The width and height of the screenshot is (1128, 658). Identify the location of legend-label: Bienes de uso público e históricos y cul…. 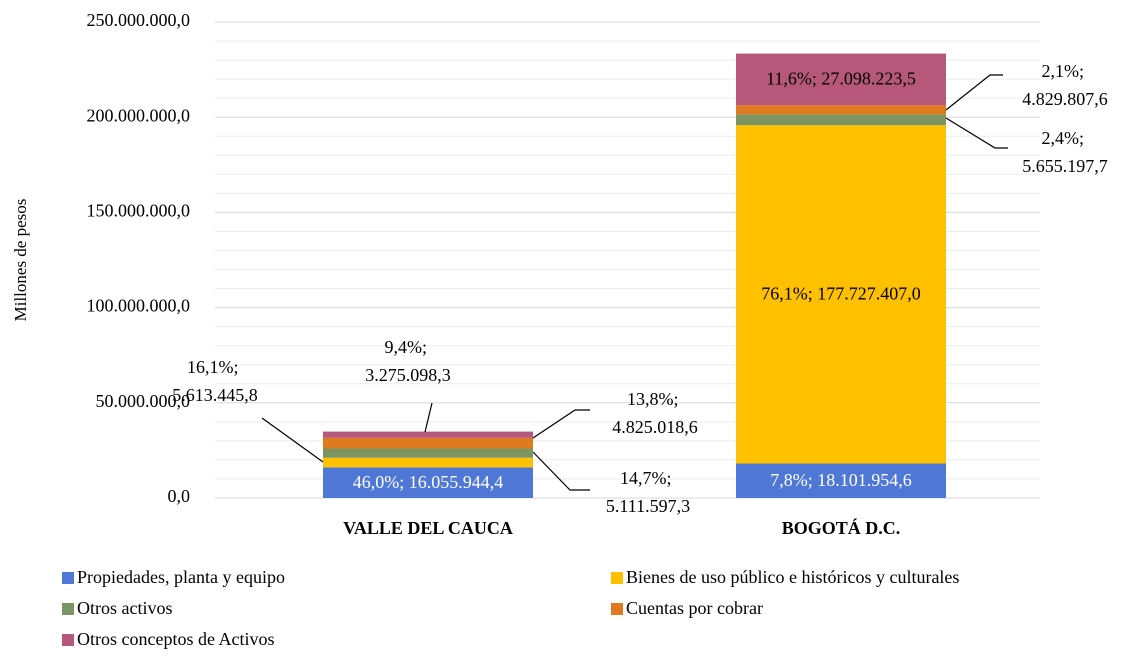
(792, 577).